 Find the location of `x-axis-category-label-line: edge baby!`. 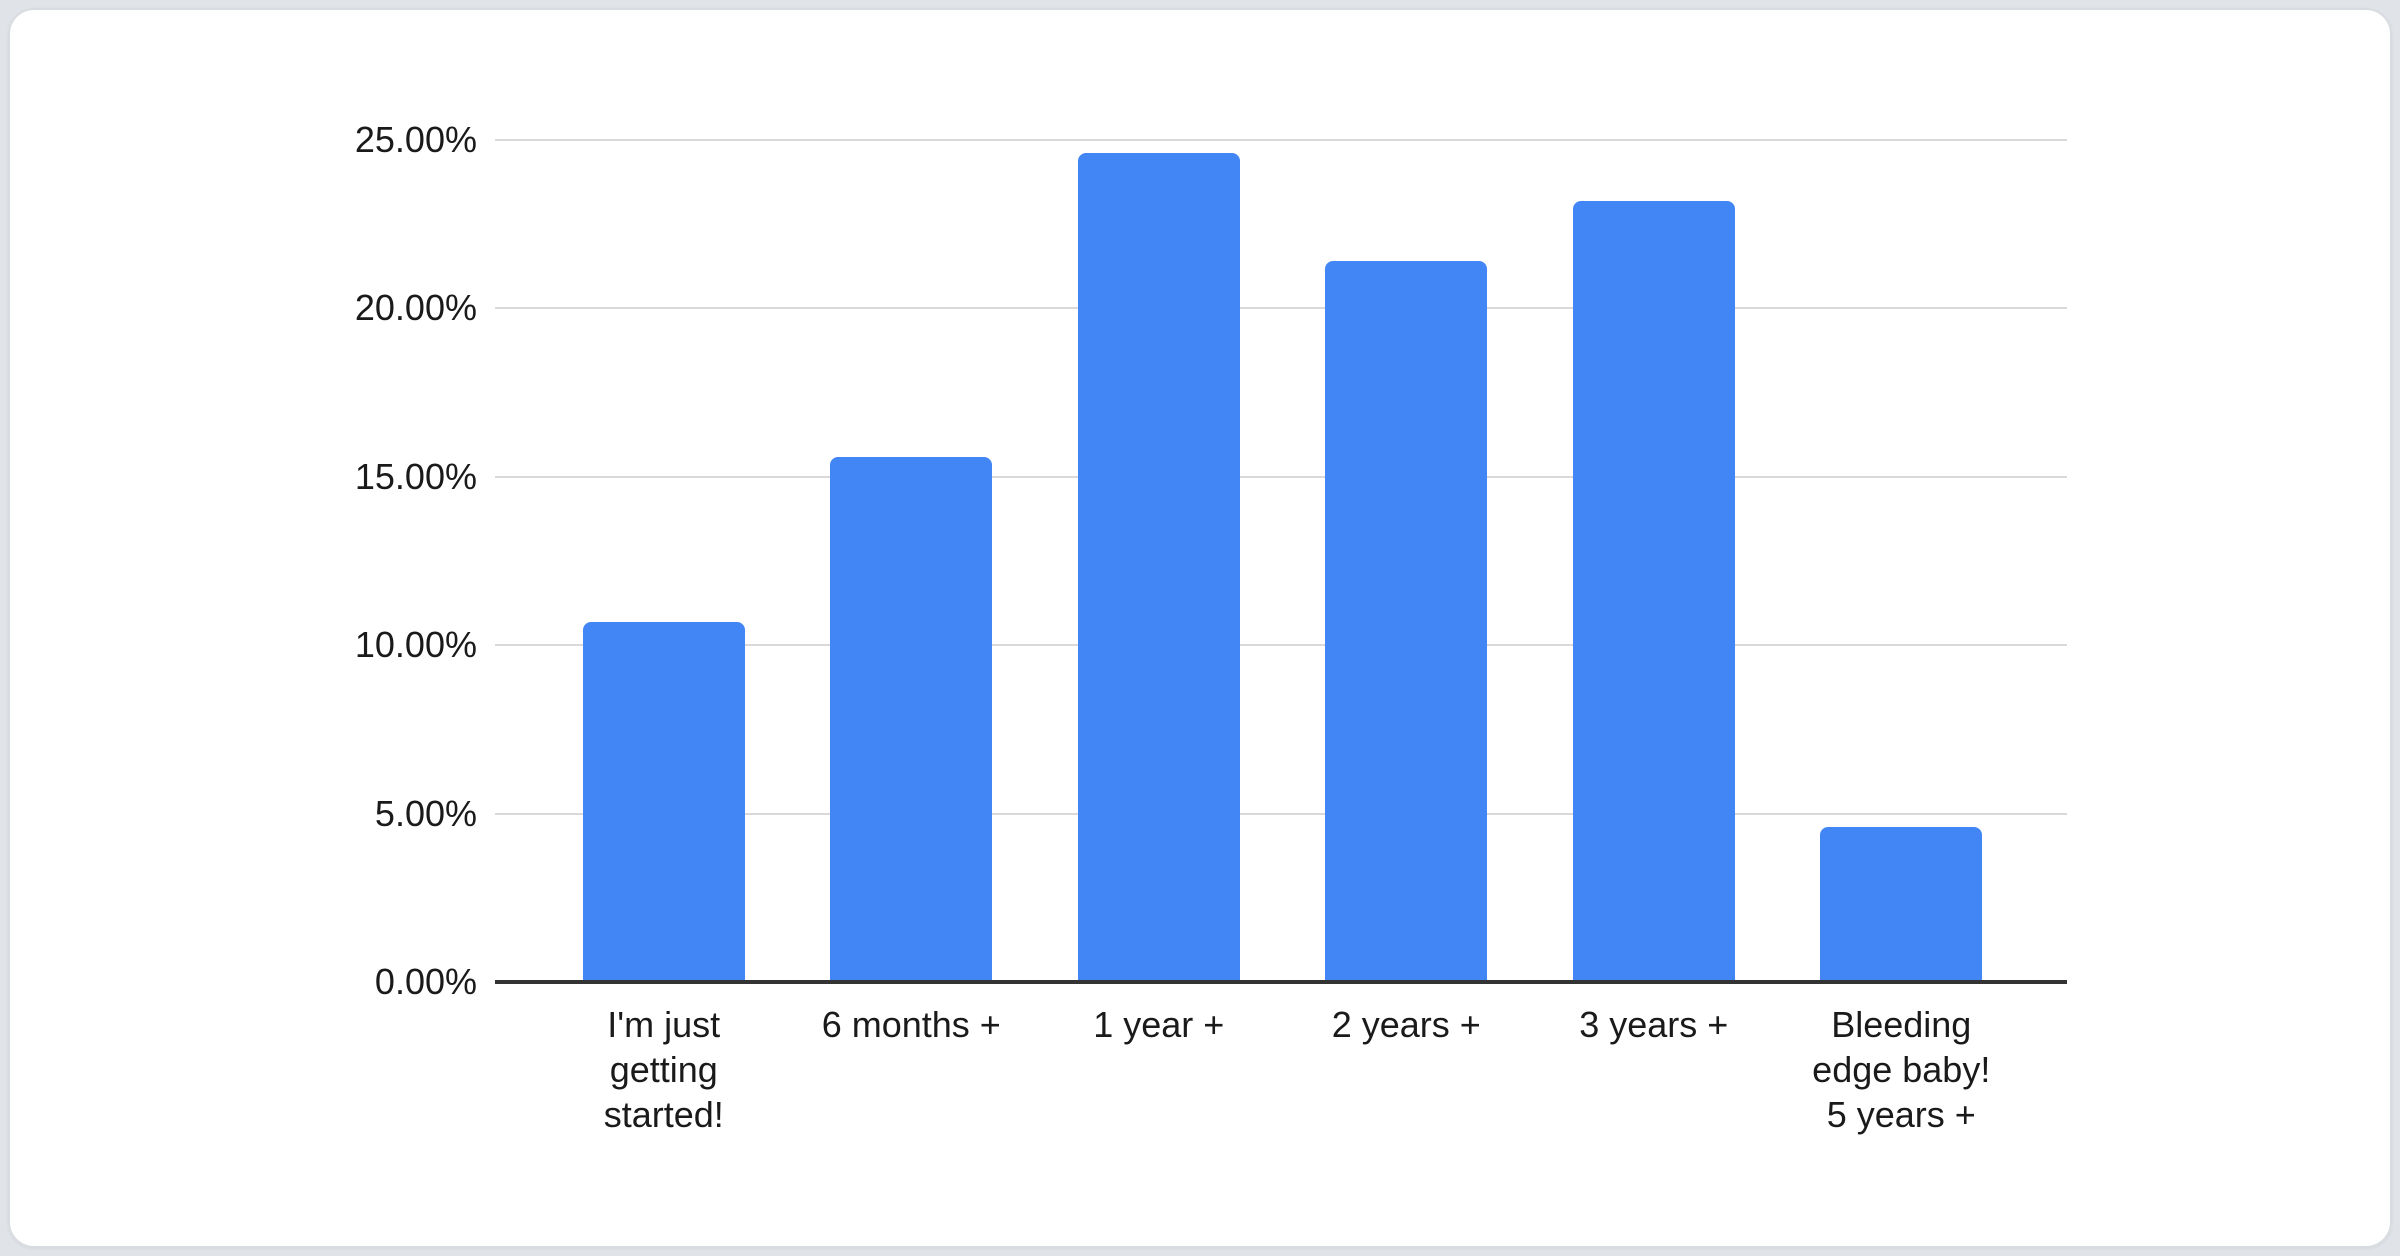

x-axis-category-label-line: edge baby! is located at coordinates (1901, 1069).